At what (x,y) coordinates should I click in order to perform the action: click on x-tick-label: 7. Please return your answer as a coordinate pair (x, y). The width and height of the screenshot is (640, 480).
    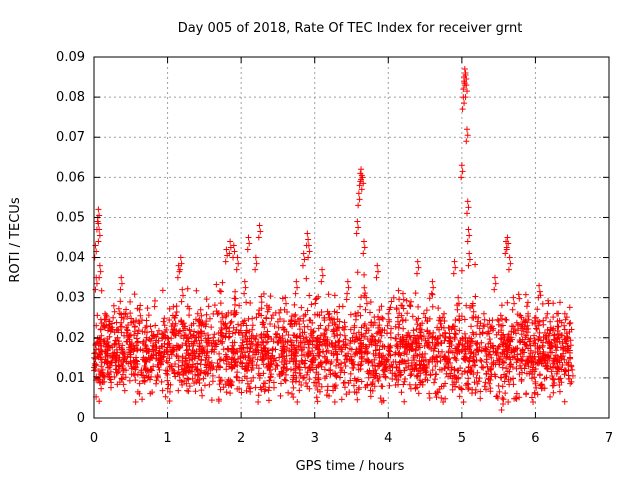
    Looking at the image, I should click on (609, 438).